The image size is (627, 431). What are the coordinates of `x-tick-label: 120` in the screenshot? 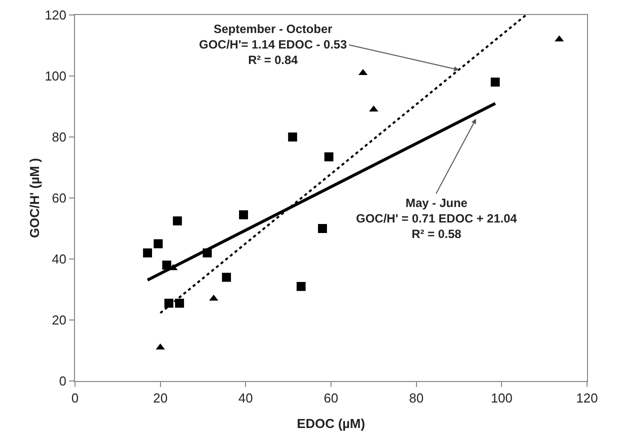 It's located at (587, 398).